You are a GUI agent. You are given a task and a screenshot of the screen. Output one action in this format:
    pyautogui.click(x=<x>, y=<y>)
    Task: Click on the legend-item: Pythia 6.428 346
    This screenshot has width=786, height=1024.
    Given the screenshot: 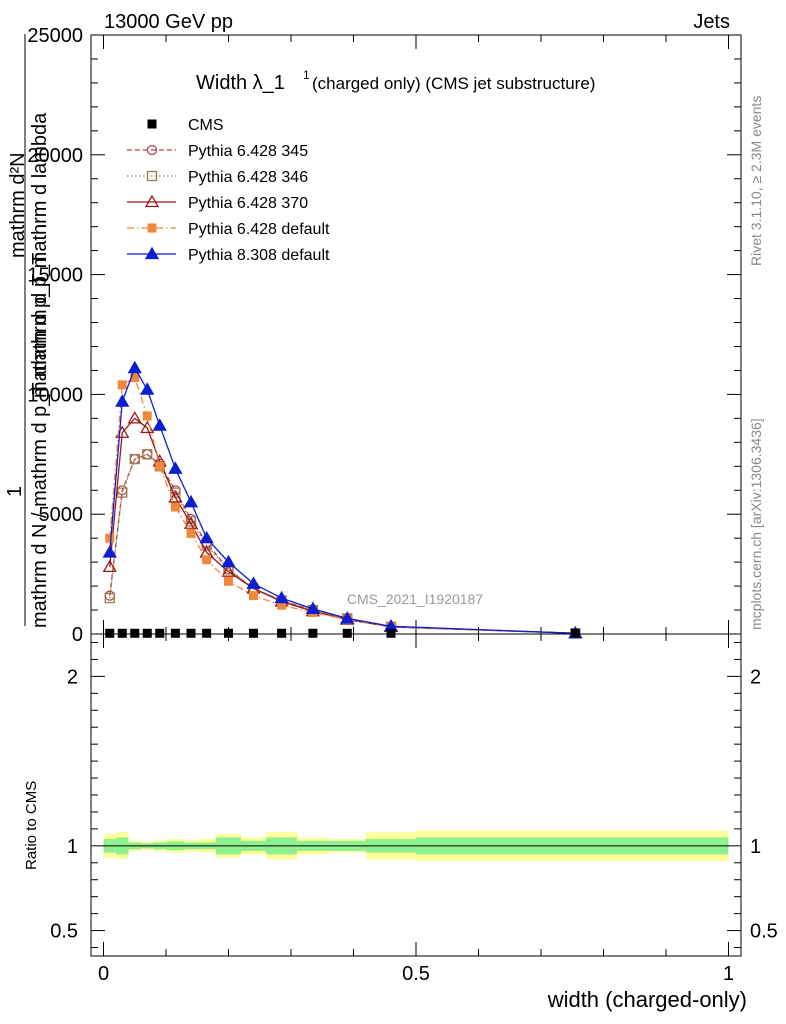 What is the action you would take?
    pyautogui.click(x=217, y=177)
    